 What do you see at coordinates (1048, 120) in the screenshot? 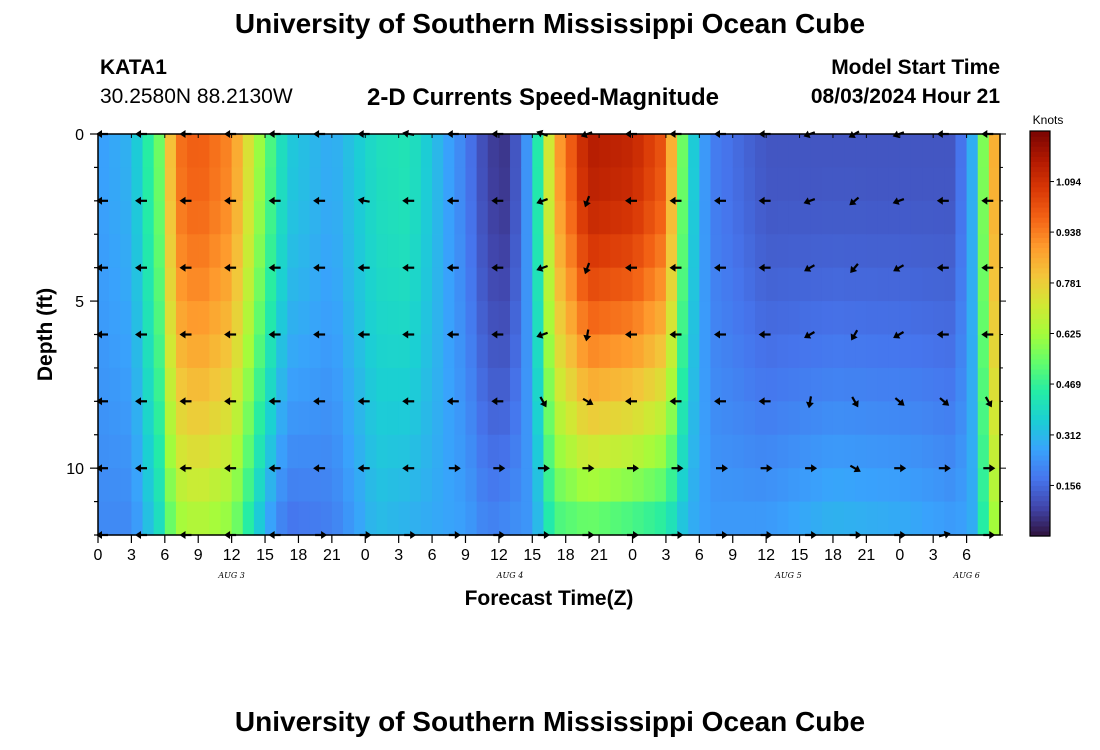
I see `colorbar-label: Knots` at bounding box center [1048, 120].